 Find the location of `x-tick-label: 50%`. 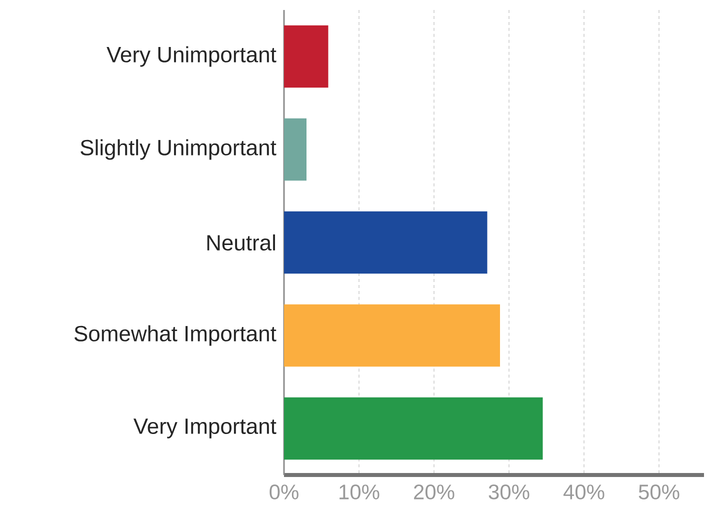

x-tick-label: 50% is located at coordinates (659, 492).